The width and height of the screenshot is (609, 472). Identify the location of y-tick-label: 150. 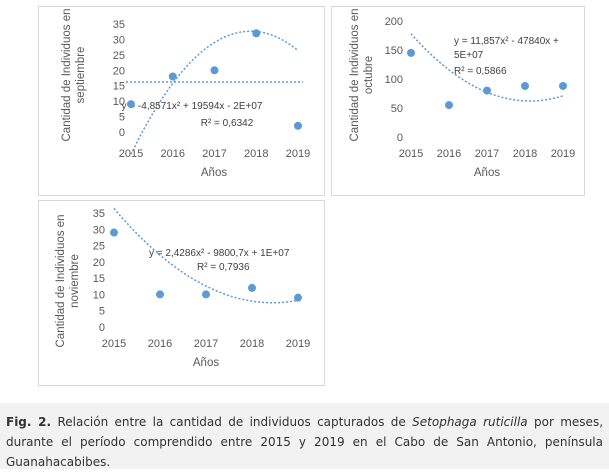
(394, 51).